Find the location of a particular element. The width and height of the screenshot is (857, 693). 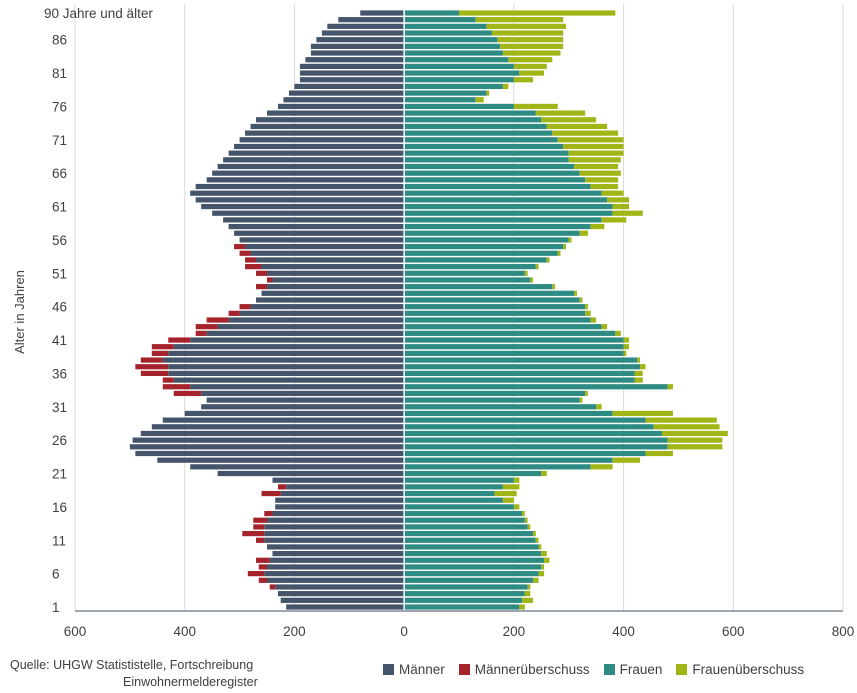

y-tick-label-2: 11 is located at coordinates (59, 540).